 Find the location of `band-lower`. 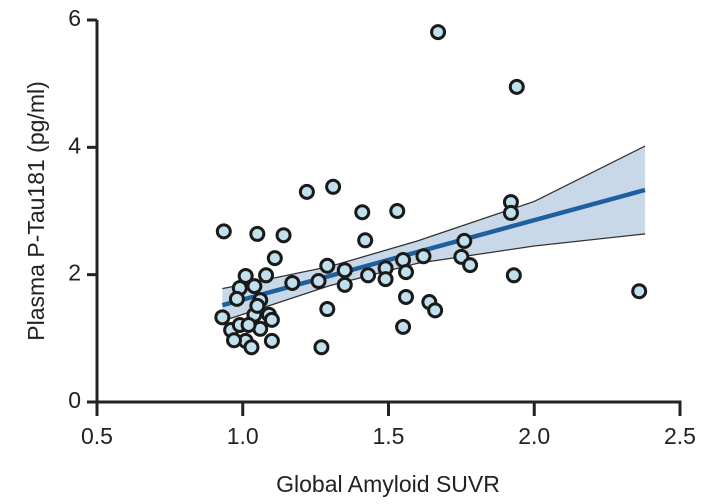

band-lower is located at coordinates (434, 277).